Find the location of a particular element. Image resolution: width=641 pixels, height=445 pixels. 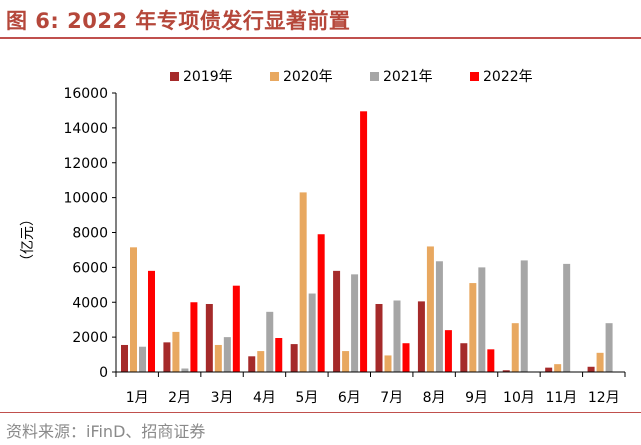

x-tick-label: 1月 is located at coordinates (137, 398).